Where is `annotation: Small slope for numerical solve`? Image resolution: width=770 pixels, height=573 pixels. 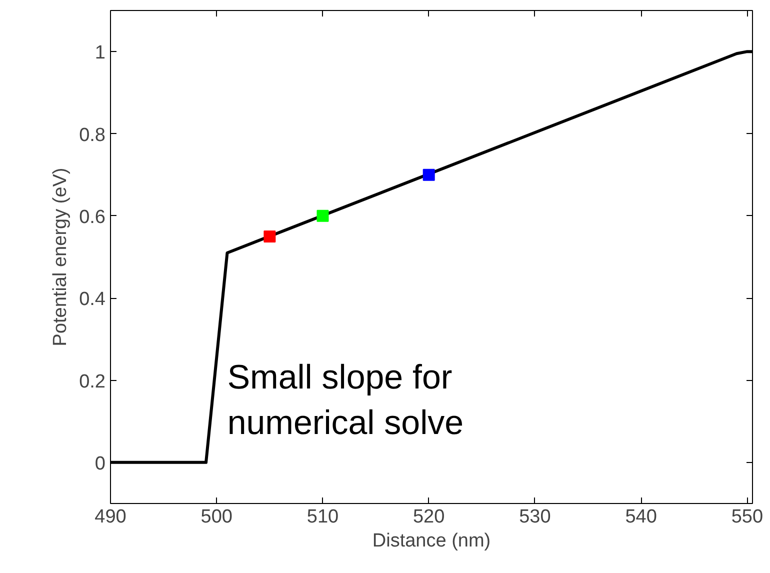 annotation: Small slope for numerical solve is located at coordinates (345, 400).